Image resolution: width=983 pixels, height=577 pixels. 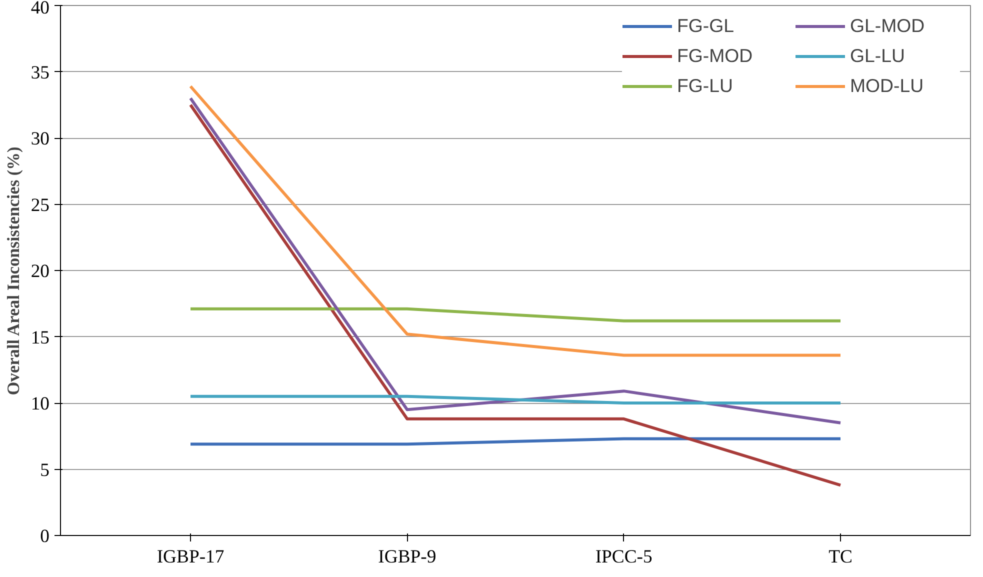 I want to click on y-axis-title: Overall Areal Inconsistencies (%), so click(x=13, y=271).